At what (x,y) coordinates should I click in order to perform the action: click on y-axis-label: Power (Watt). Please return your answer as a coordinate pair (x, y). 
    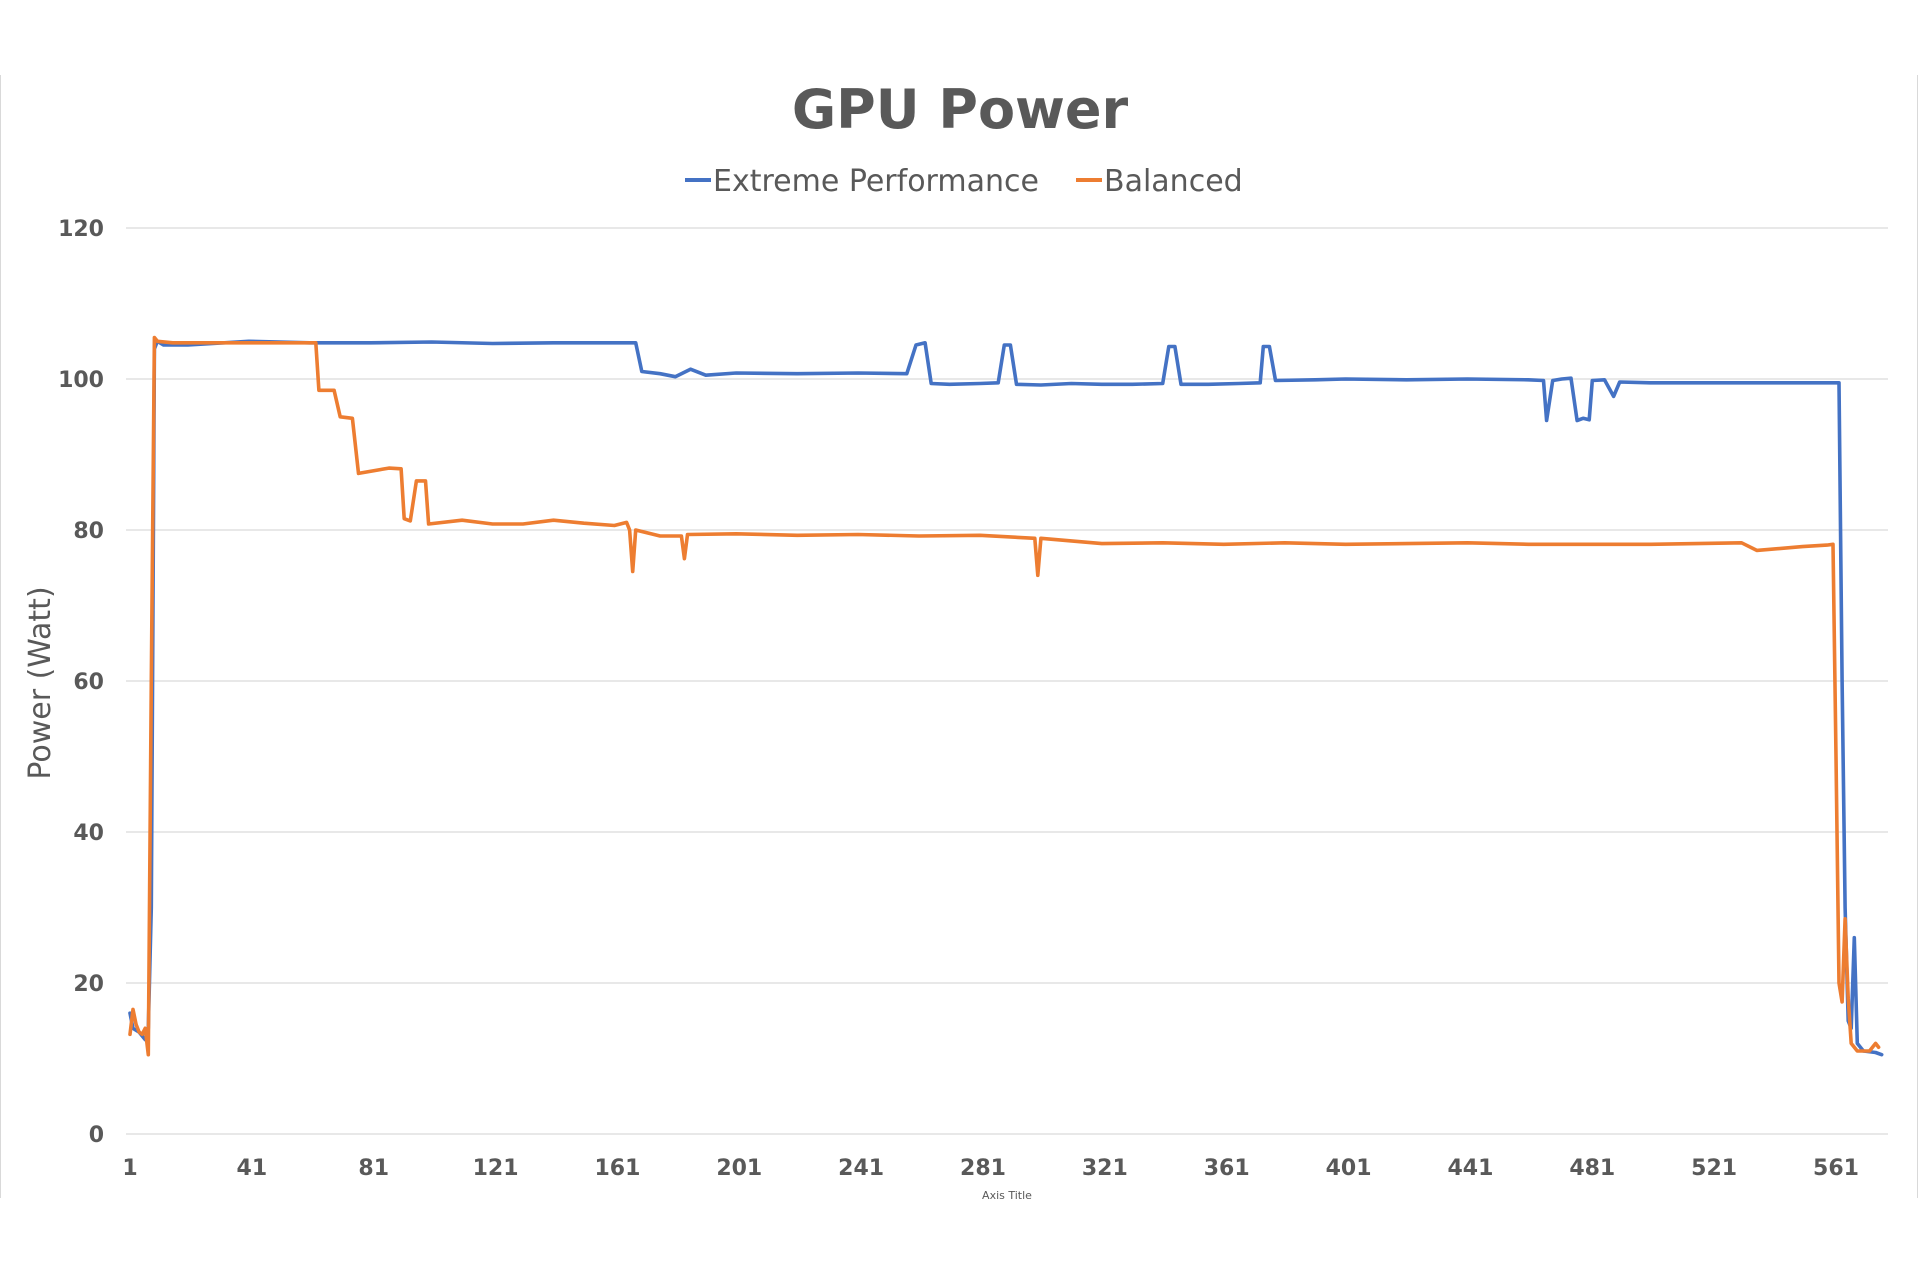
    Looking at the image, I should click on (40, 682).